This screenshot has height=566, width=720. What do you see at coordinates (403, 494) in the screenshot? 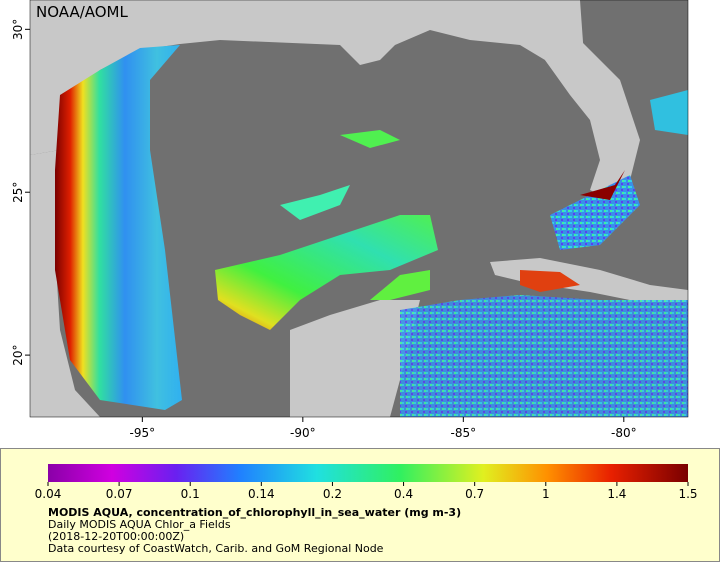
I see `colorbar-tick-label: 0.4` at bounding box center [403, 494].